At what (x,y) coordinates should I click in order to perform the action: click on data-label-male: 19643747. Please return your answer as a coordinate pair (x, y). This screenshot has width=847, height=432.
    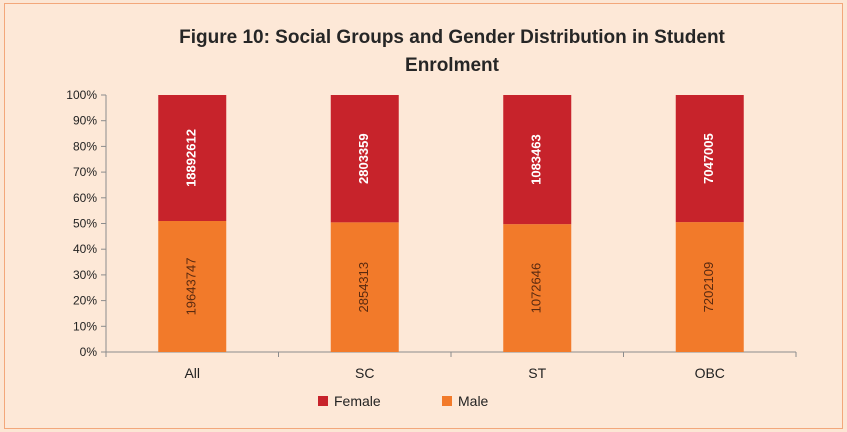
    Looking at the image, I should click on (191, 287).